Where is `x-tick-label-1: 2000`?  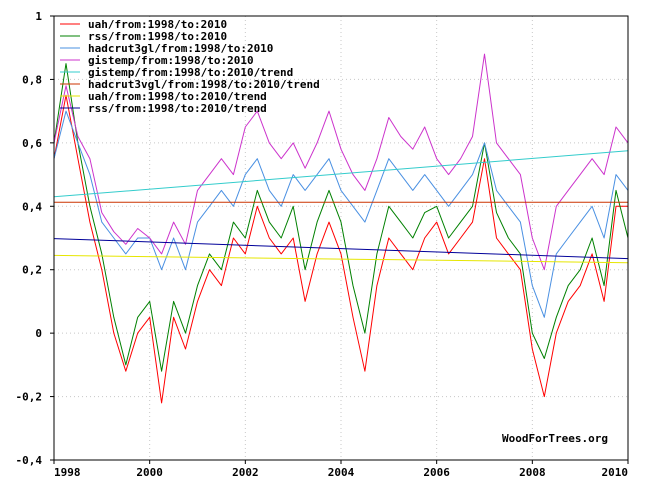
x-tick-label-1: 2000 is located at coordinates (149, 472).